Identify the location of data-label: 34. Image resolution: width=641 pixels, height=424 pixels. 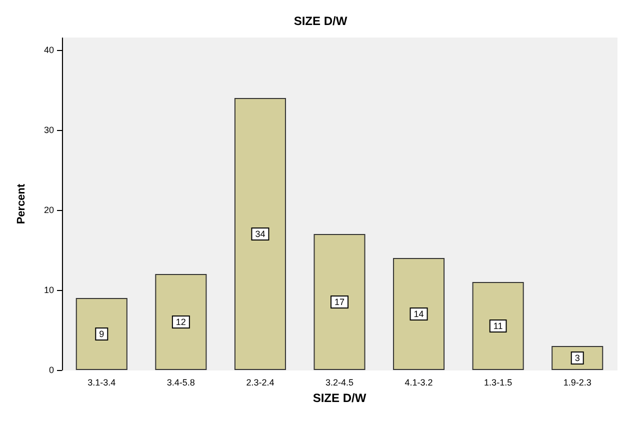
(260, 234).